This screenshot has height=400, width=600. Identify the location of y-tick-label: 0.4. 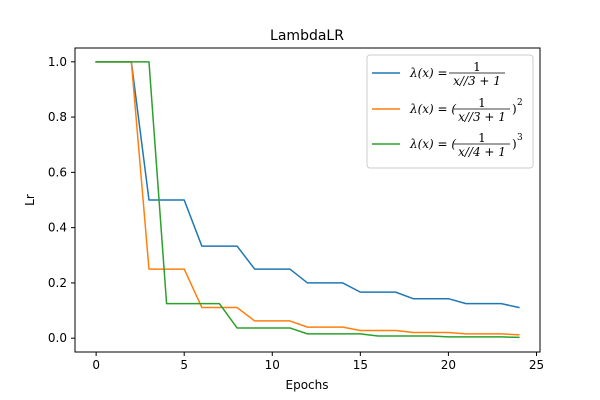
(57, 228).